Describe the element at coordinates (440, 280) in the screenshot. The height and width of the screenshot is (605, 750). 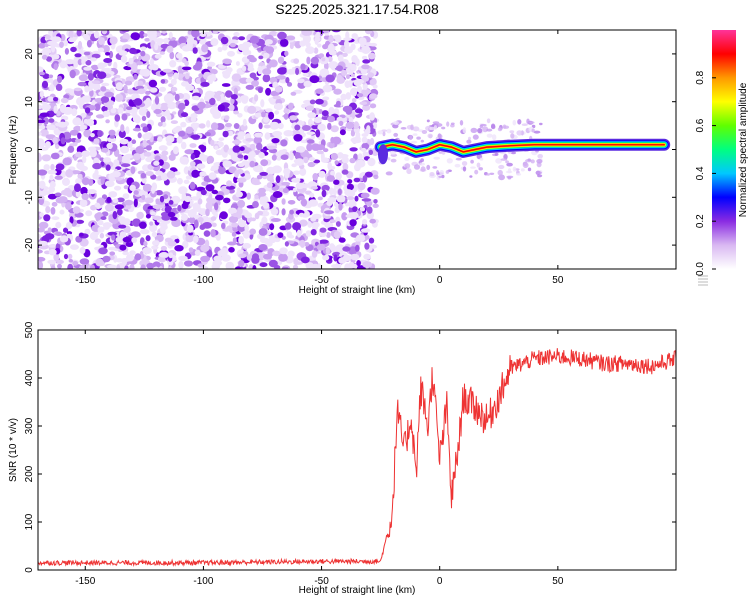
I see `heatmap-x-tick-label: 0` at that location.